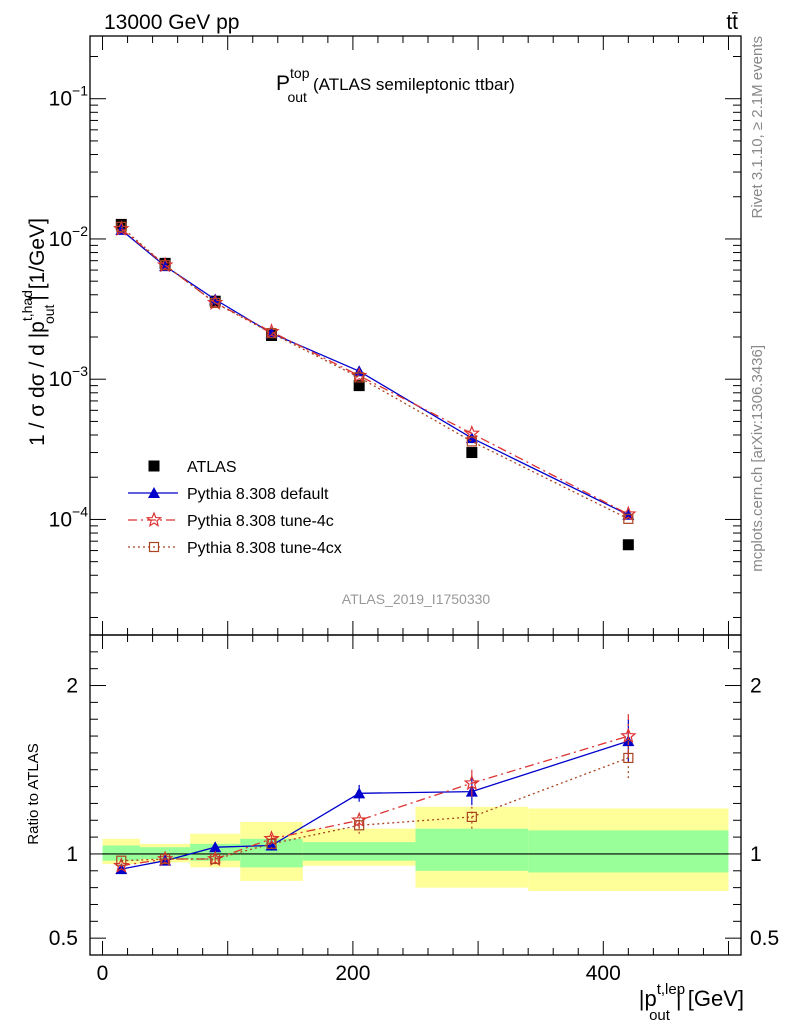  I want to click on main-y-tick-exp: −3, so click(80, 371).